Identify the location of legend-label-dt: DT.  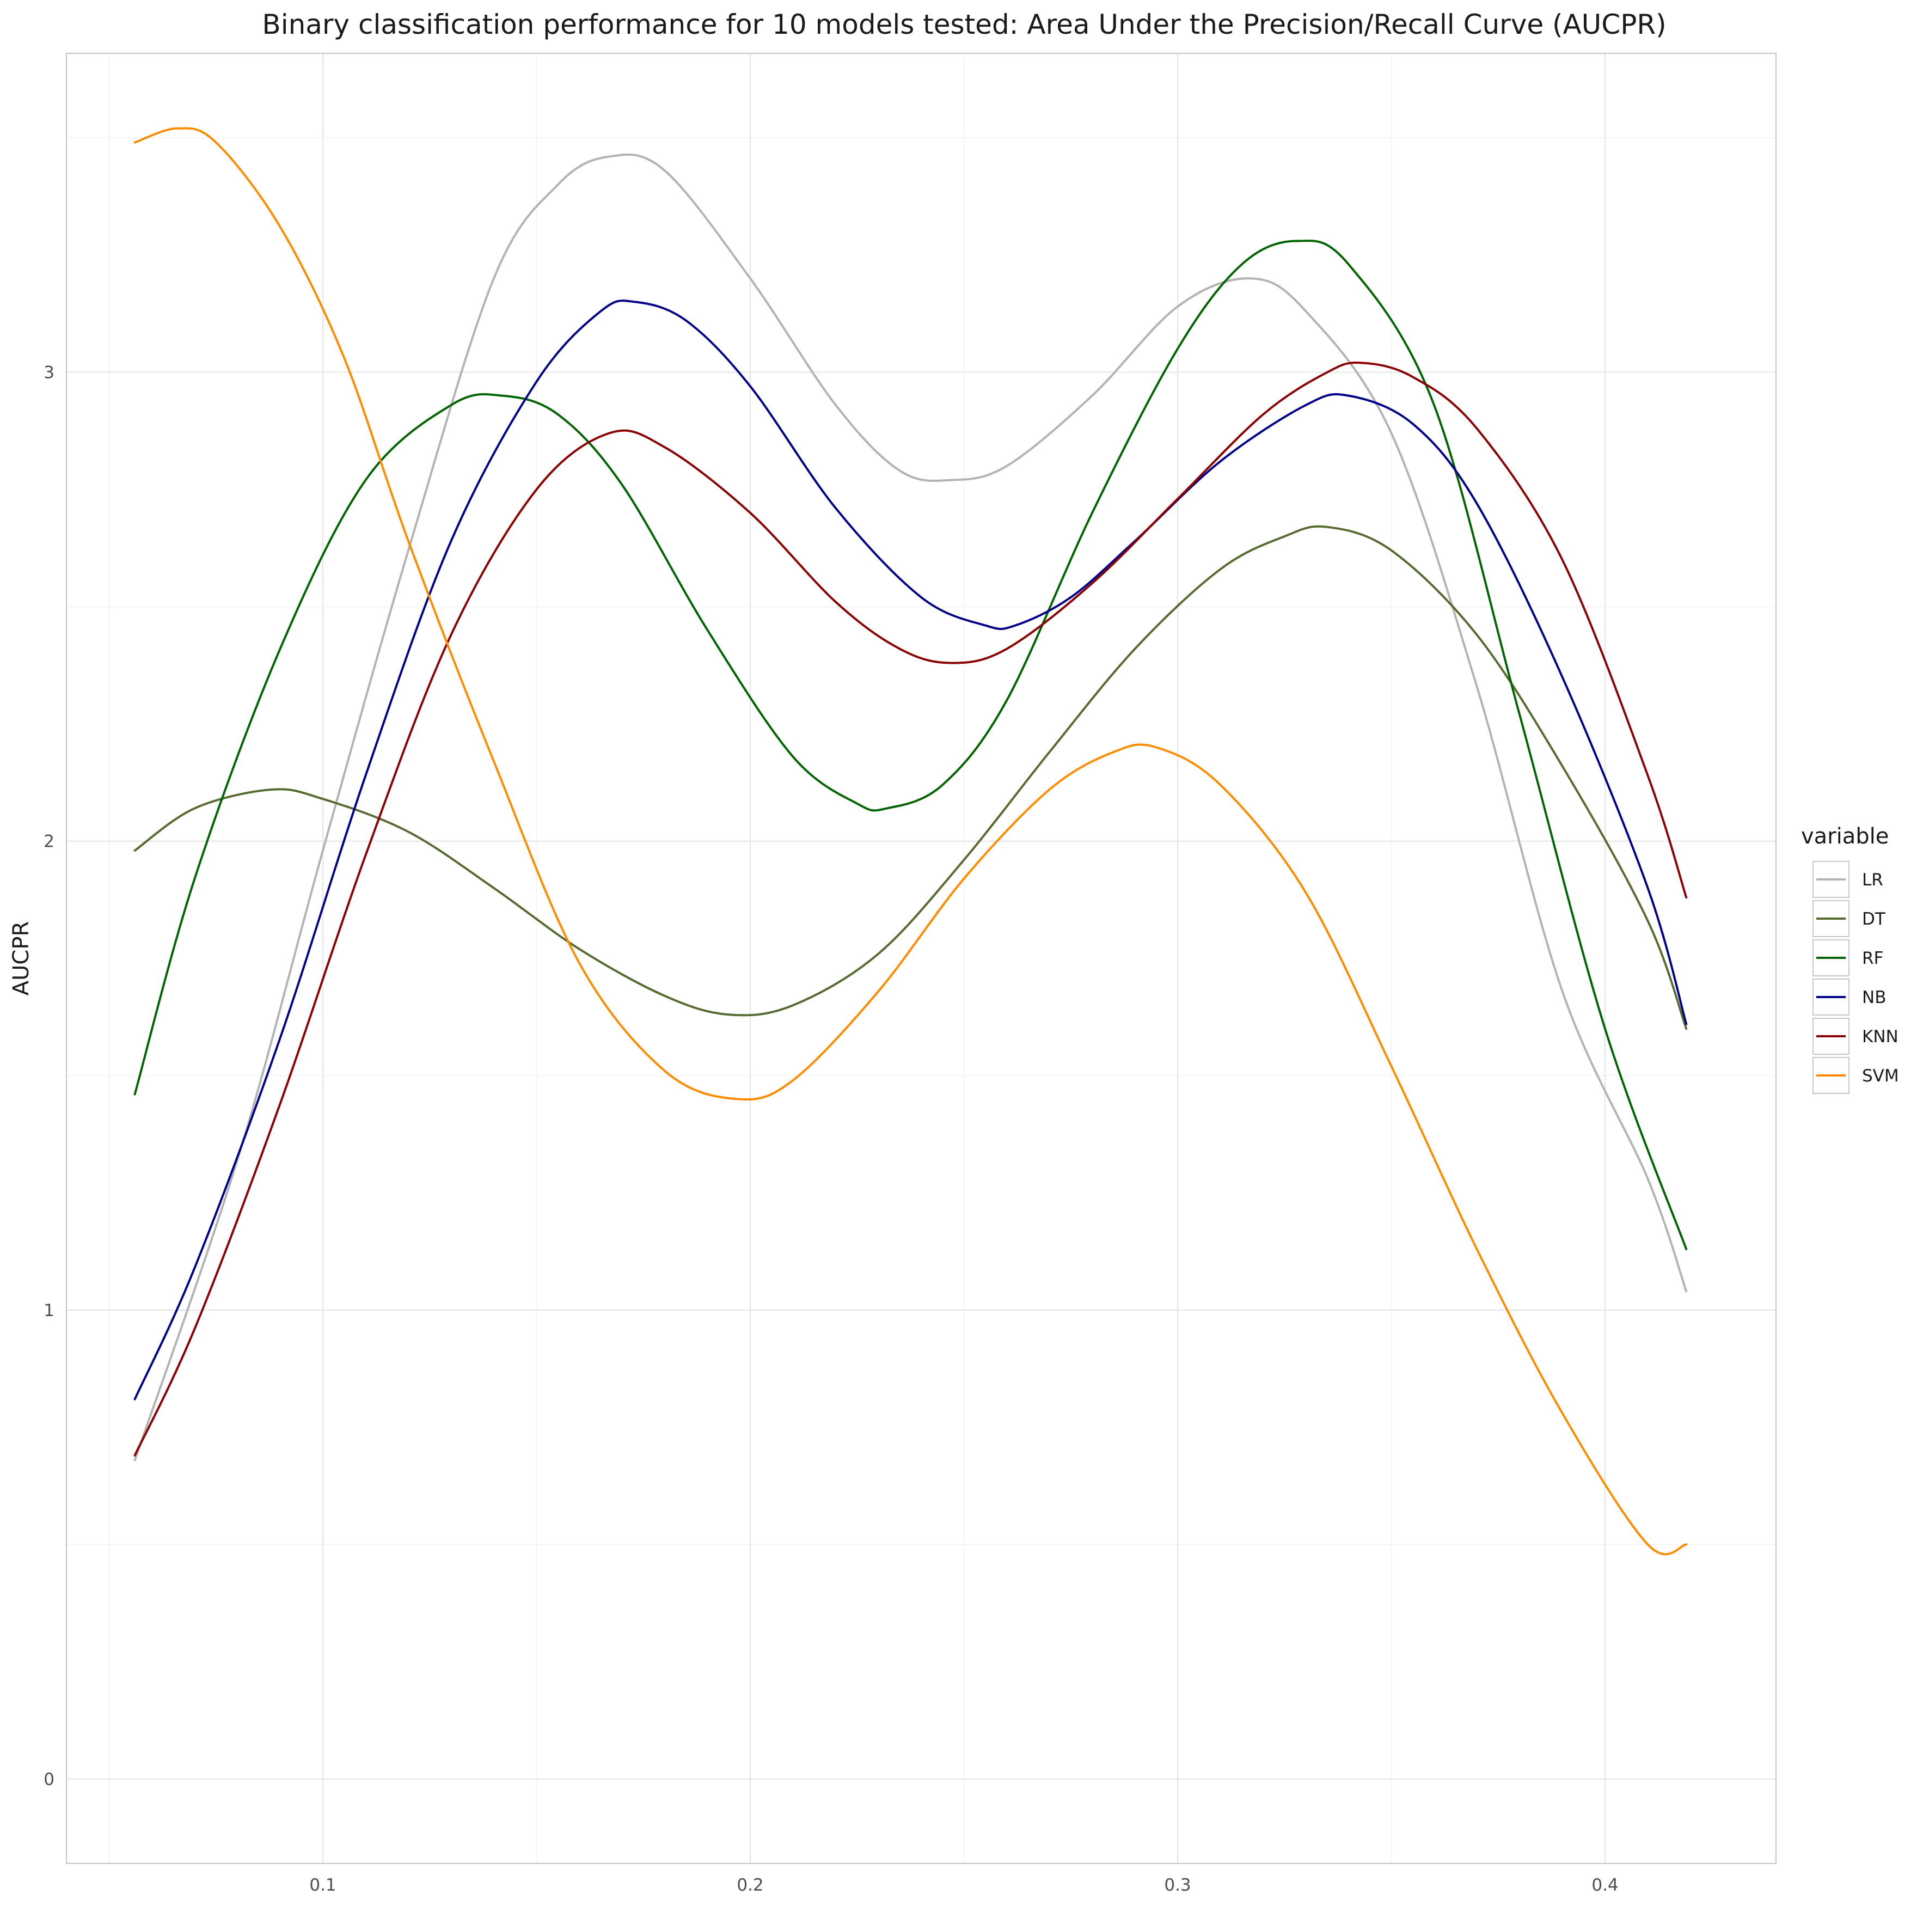
(1874, 919).